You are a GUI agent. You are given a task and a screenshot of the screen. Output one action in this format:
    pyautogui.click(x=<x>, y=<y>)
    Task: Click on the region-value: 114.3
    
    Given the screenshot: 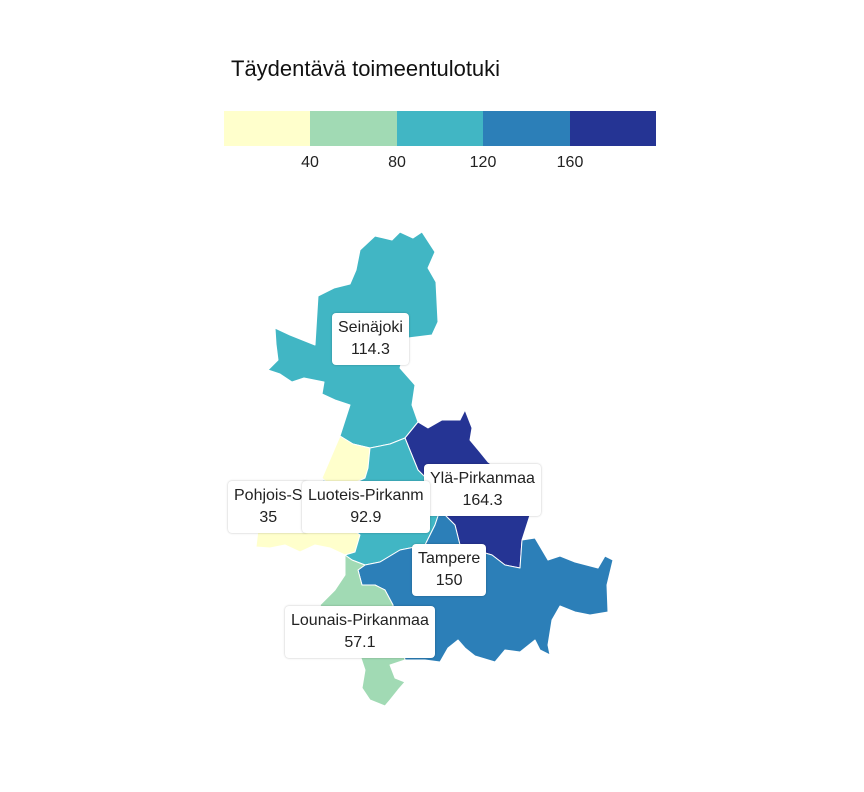 What is the action you would take?
    pyautogui.click(x=370, y=349)
    